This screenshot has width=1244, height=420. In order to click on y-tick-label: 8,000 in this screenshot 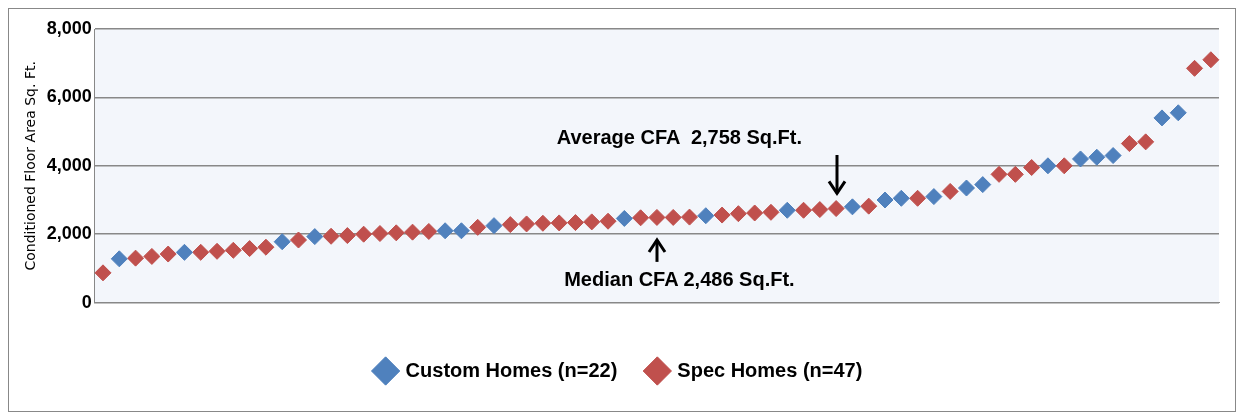, I will do `click(69, 27)`.